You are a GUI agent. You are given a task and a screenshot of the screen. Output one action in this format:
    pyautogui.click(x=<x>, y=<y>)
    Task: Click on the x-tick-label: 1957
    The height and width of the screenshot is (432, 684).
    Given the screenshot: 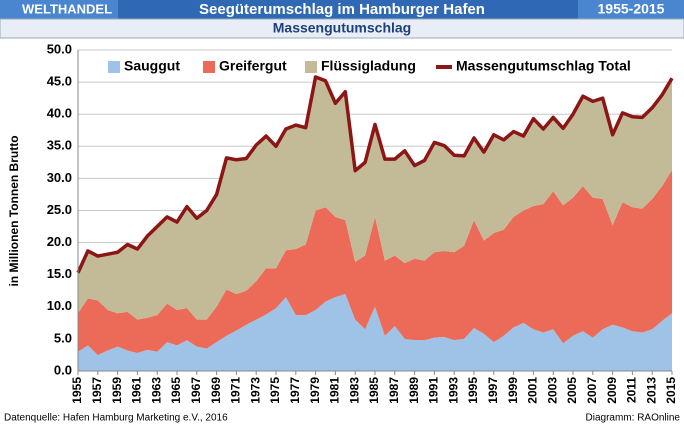 What is the action you would take?
    pyautogui.click(x=97, y=390)
    